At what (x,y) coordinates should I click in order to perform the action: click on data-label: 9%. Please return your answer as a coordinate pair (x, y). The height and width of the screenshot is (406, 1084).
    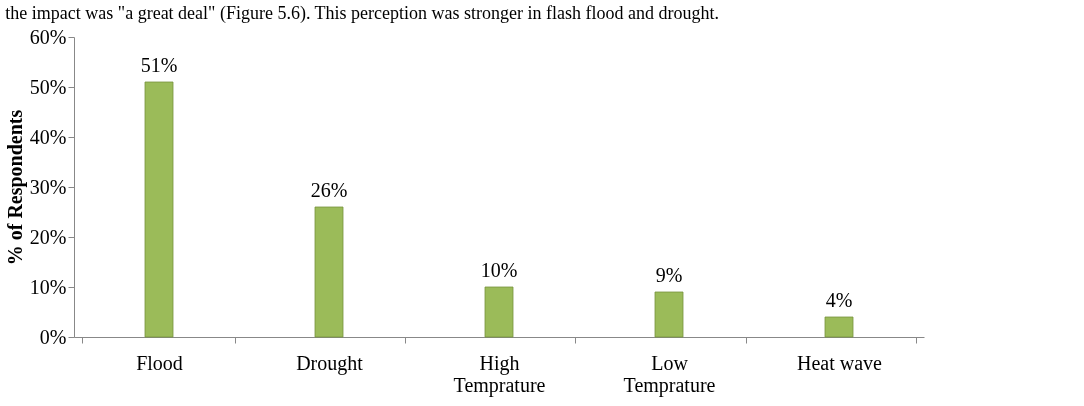
    Looking at the image, I should click on (669, 275).